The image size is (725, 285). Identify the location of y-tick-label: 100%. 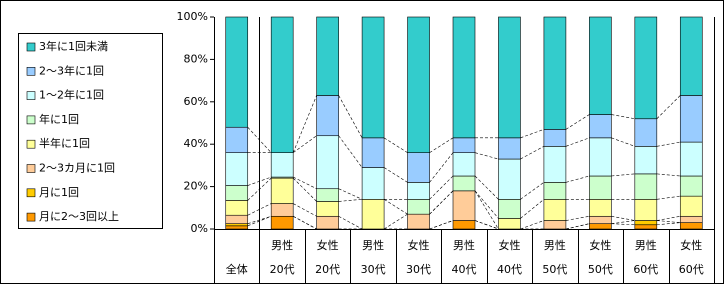
(192, 16).